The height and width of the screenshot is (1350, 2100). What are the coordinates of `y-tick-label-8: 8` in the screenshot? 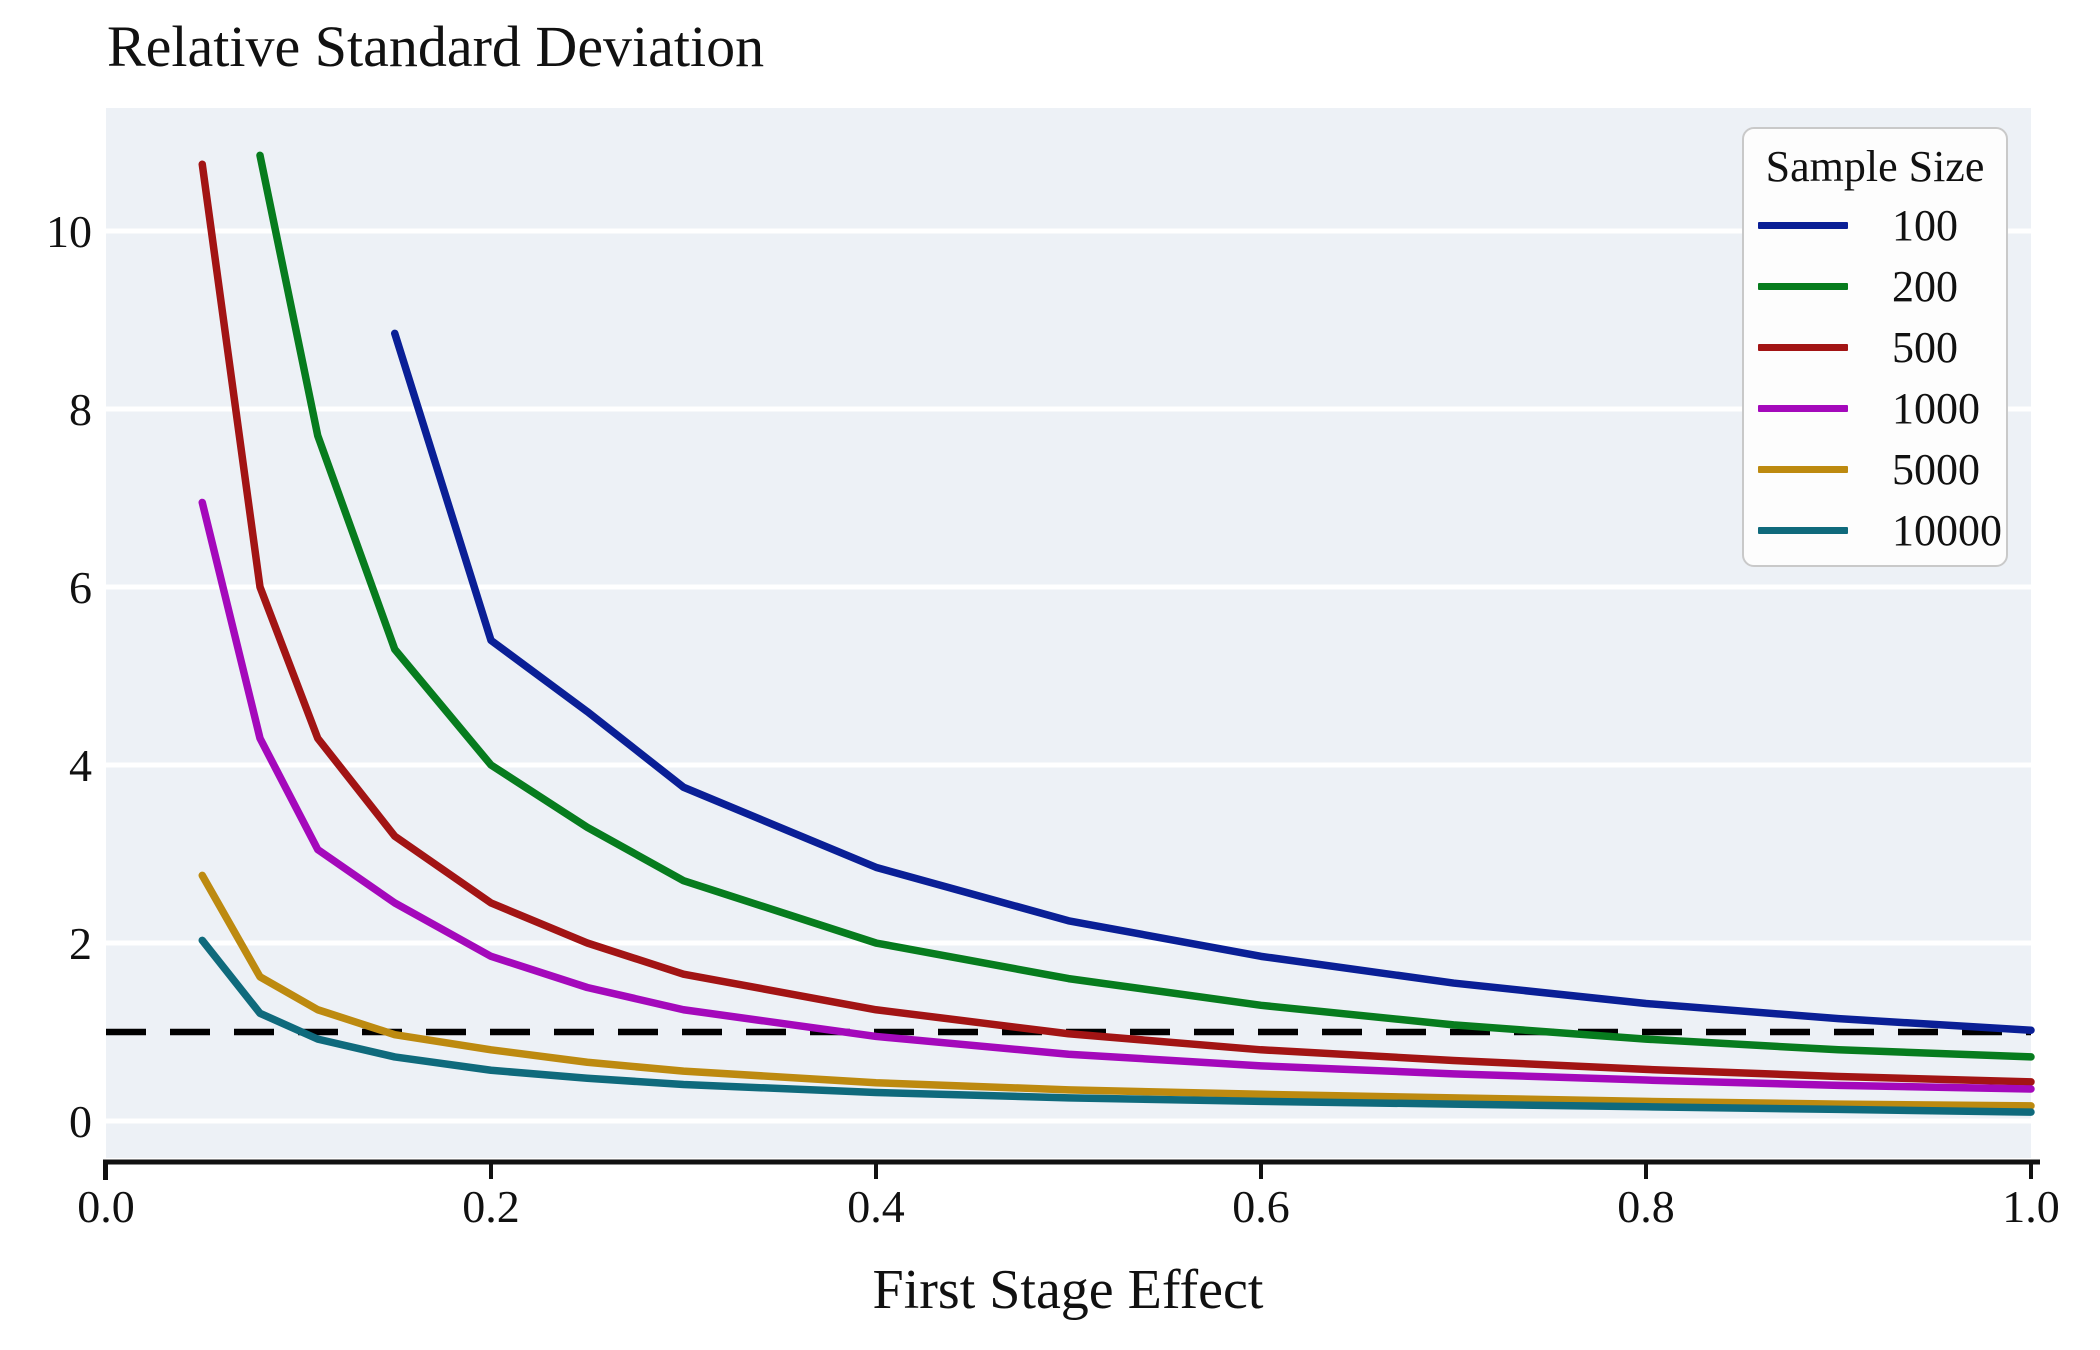 It's located at (80, 409).